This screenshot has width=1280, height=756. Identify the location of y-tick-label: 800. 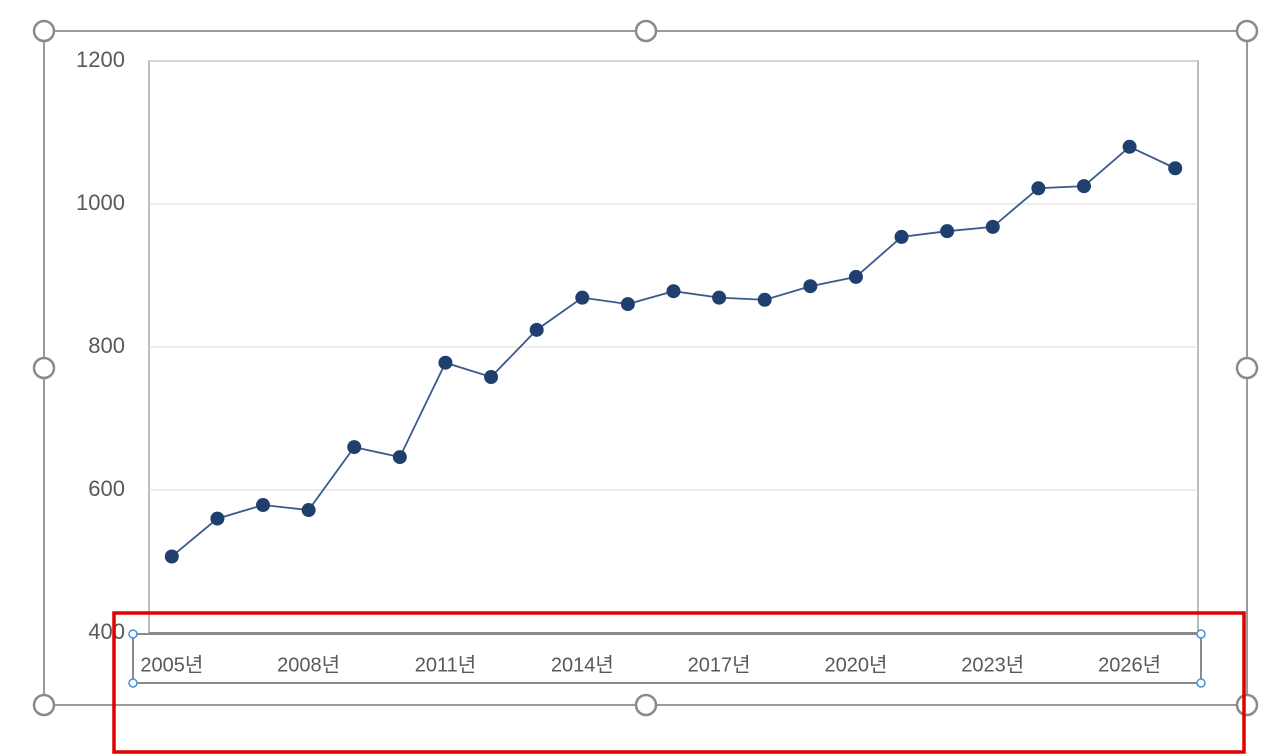
(106, 345).